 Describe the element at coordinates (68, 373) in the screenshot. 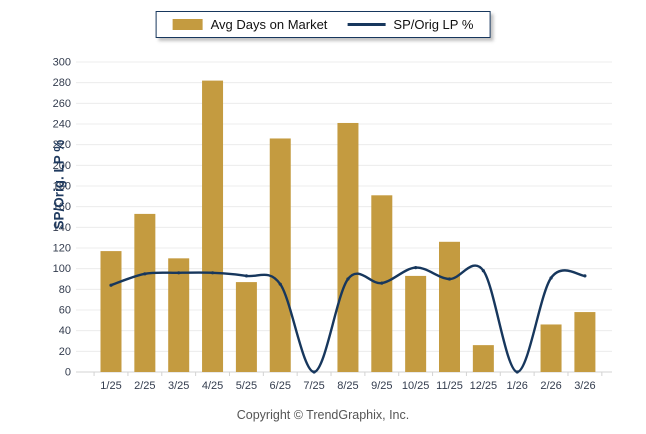

I see `y-tick-label: 0` at that location.